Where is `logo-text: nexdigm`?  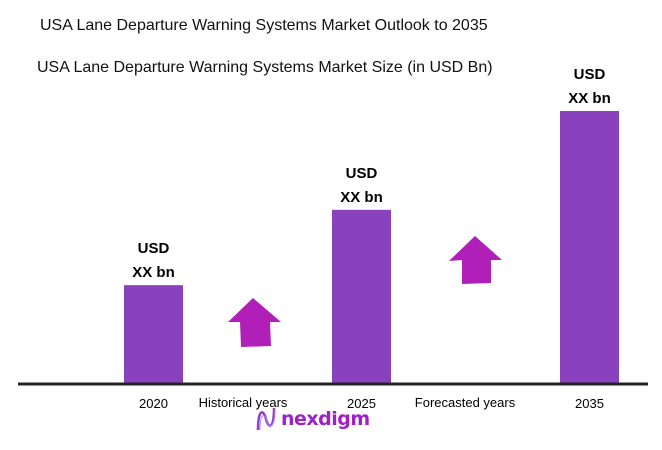 logo-text: nexdigm is located at coordinates (325, 419).